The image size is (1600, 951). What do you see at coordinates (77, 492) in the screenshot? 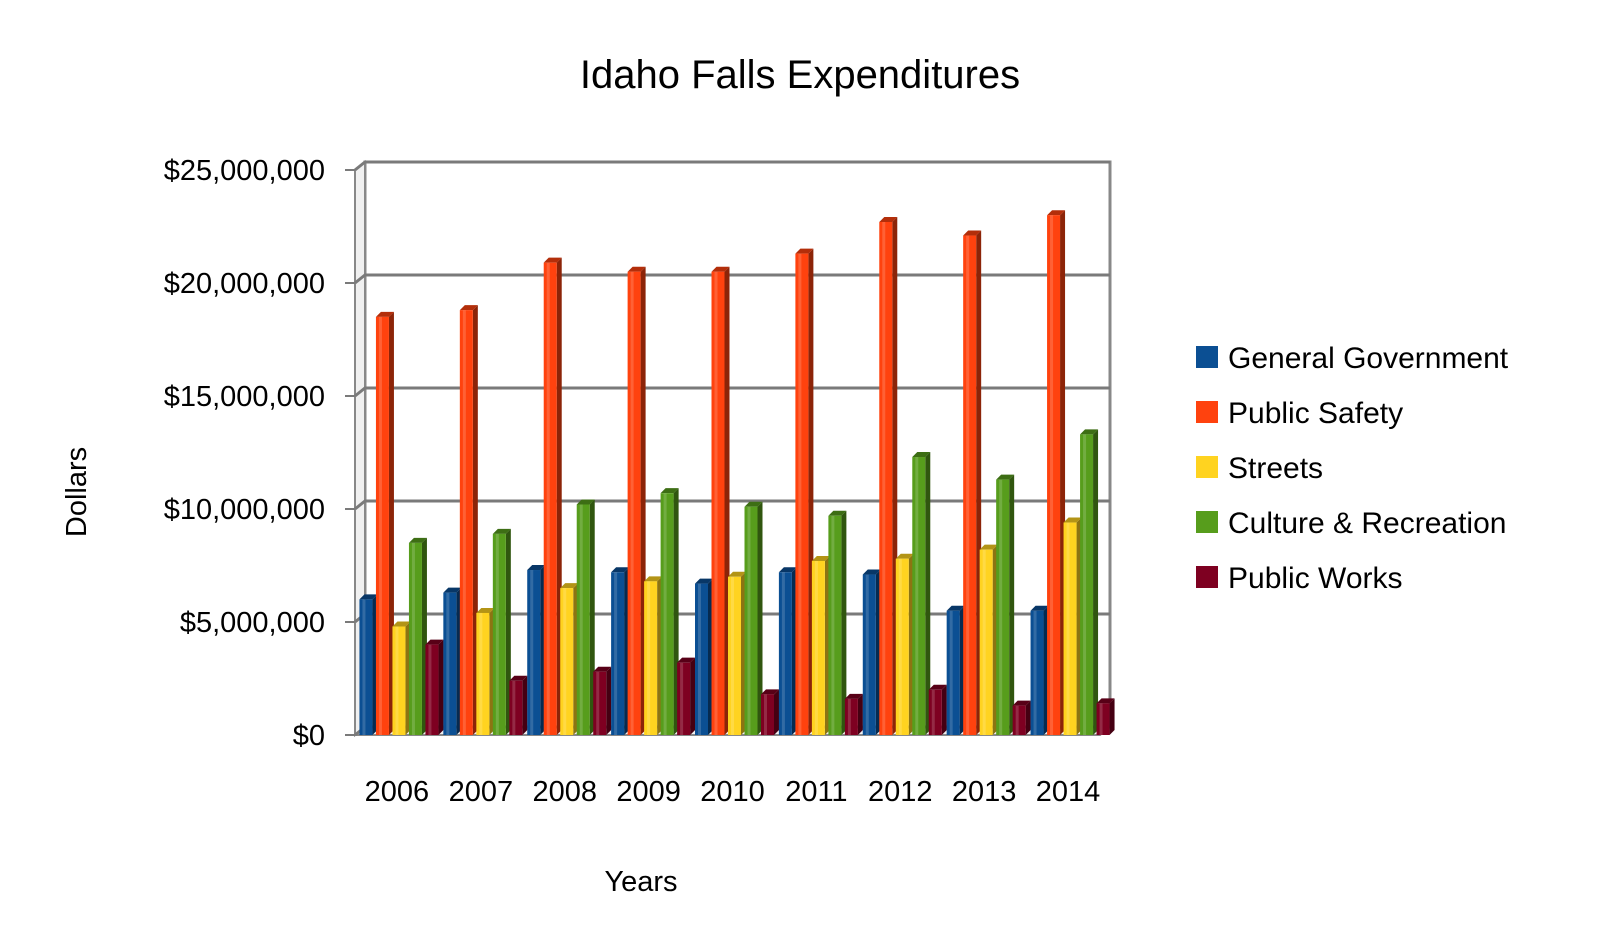
I see `y-axis-label: Dollars` at bounding box center [77, 492].